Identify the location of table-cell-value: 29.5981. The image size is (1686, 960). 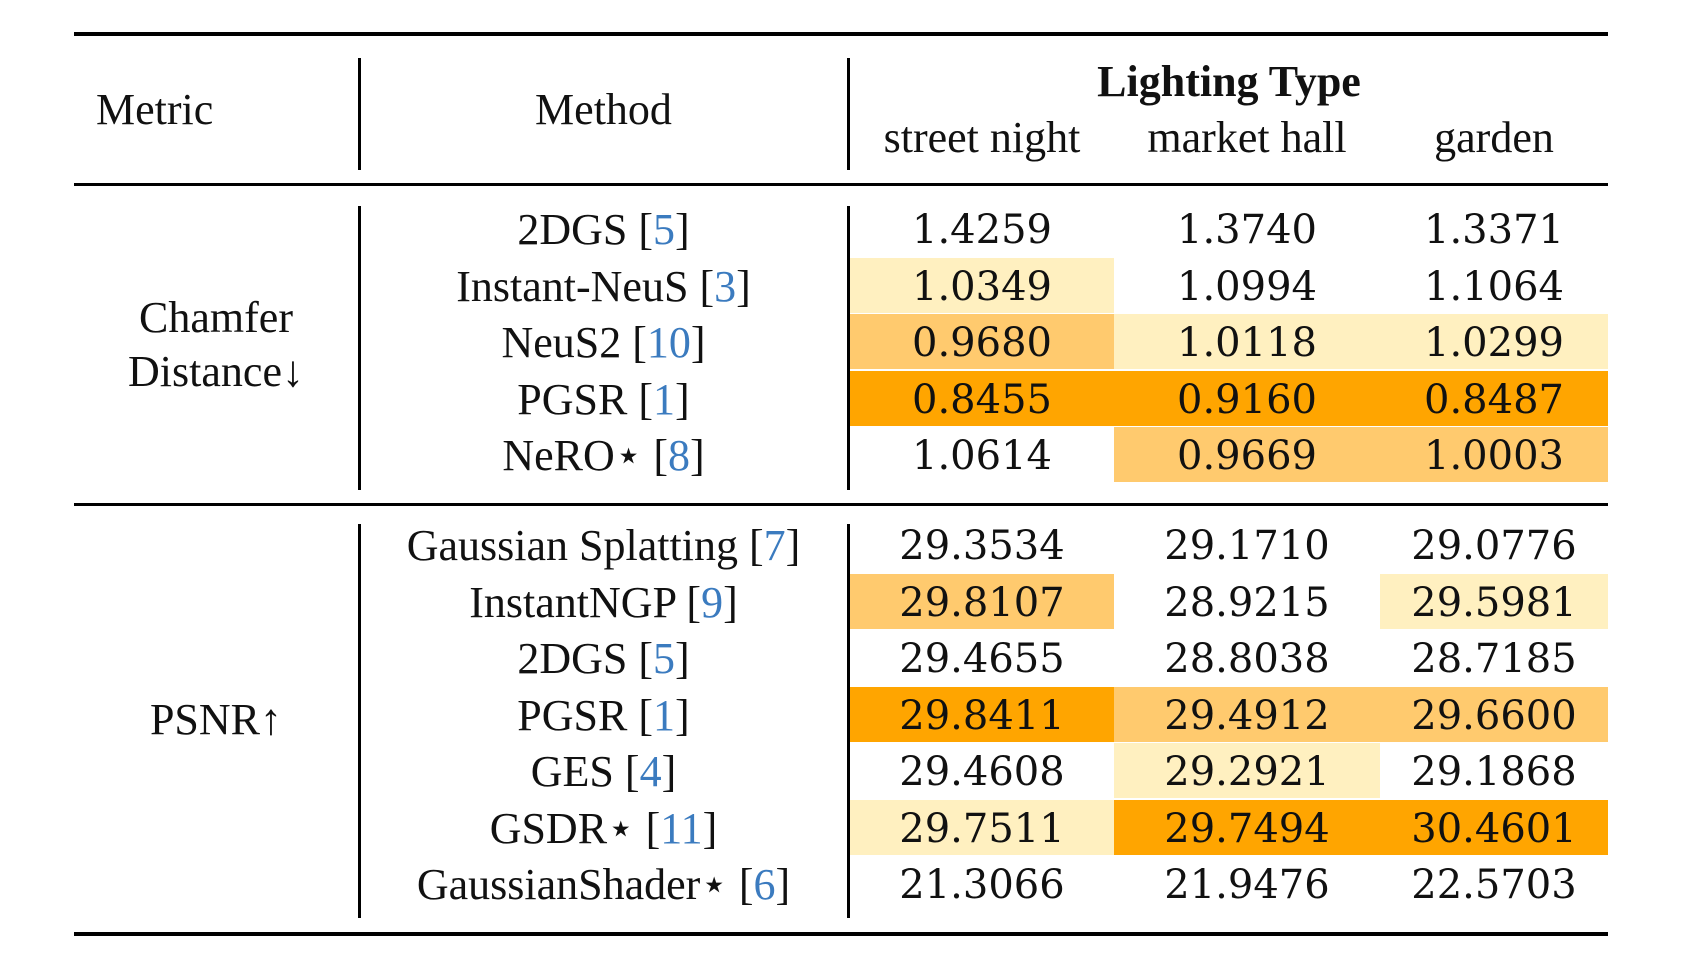
(1494, 603).